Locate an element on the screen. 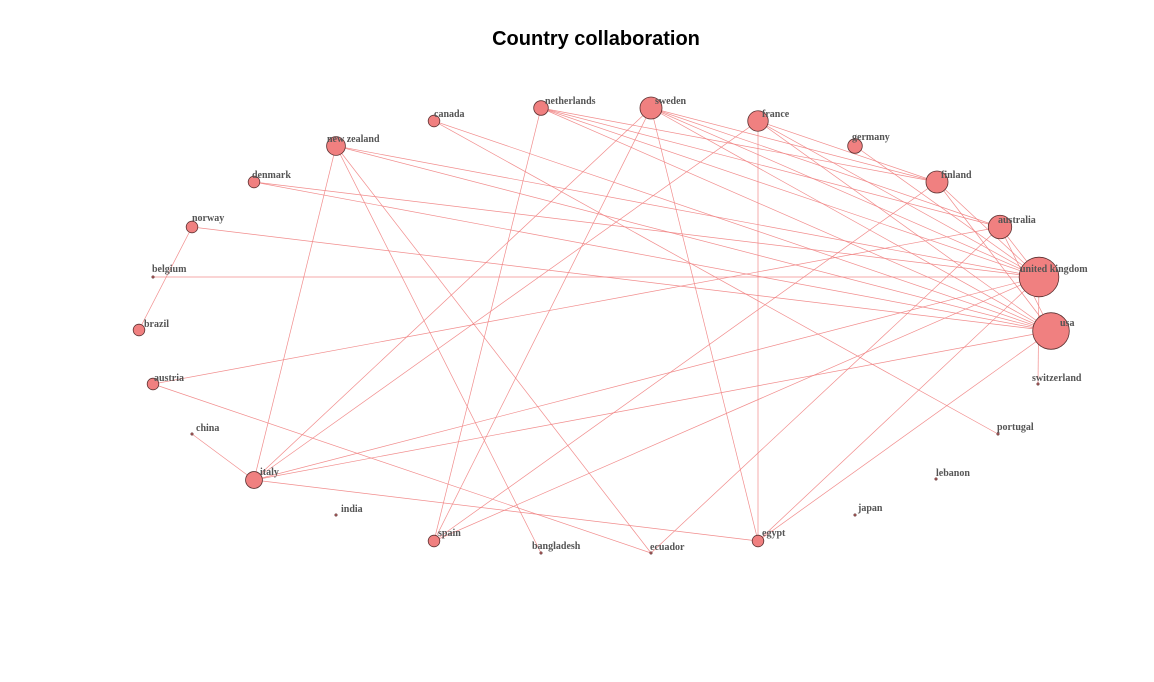  node-label-egypt: egypt is located at coordinates (774, 533).